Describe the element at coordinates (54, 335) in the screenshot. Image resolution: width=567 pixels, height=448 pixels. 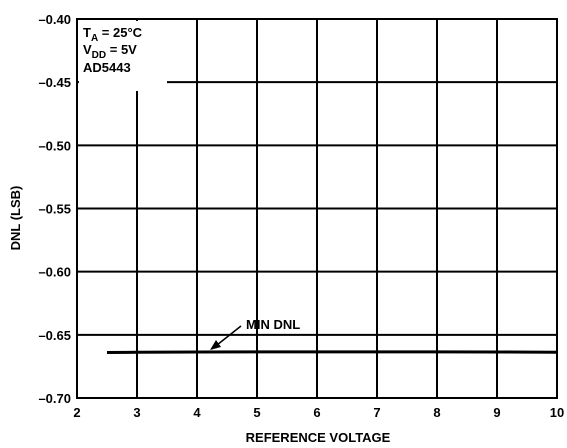
I see `y-tick-label: –0.65` at that location.